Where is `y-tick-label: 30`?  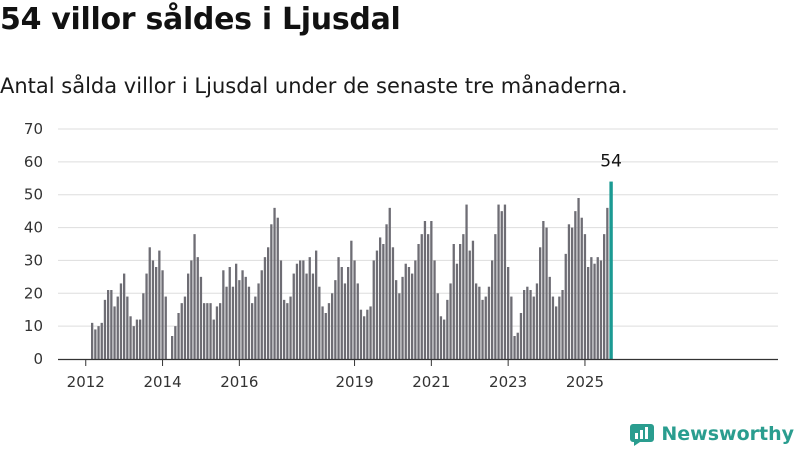 y-tick-label: 30 is located at coordinates (33, 260).